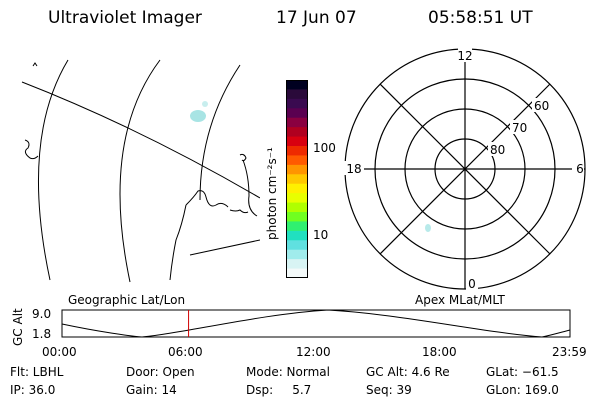 This screenshot has height=400, width=600. I want to click on footer-mode: Mode: Normal, so click(288, 372).